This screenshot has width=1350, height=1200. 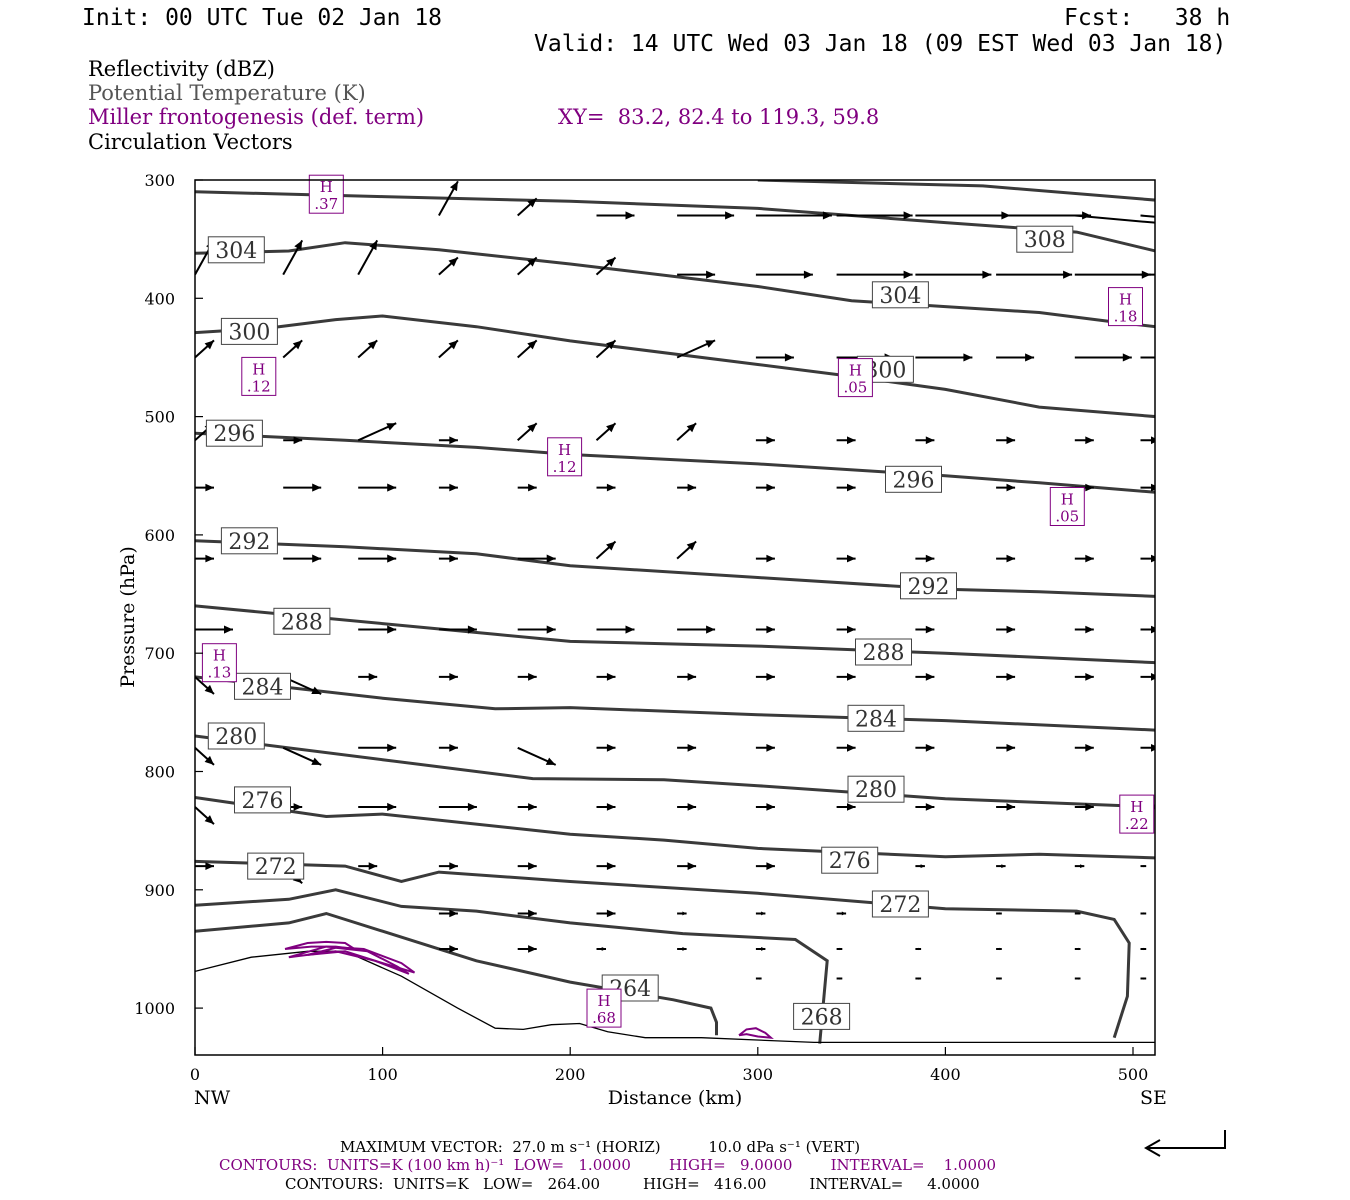 I want to click on svg-text: 308, so click(x=1045, y=240).